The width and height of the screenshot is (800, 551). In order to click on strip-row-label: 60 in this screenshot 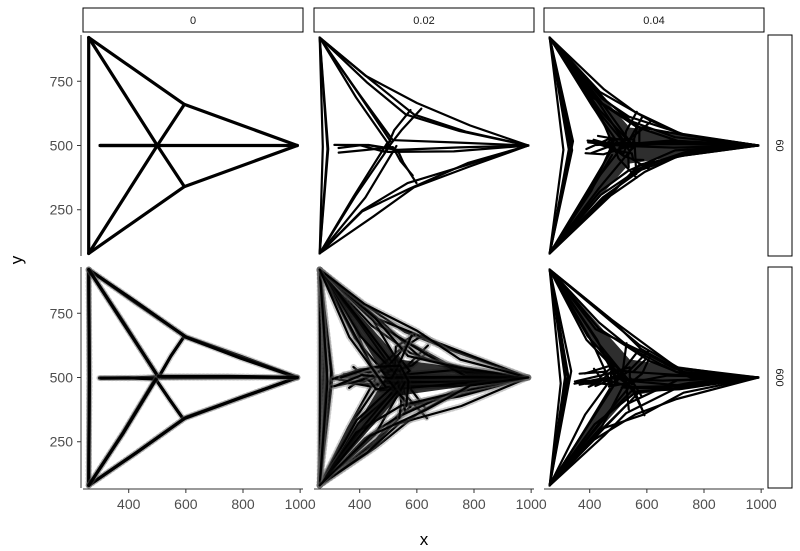, I will do `click(779, 145)`.